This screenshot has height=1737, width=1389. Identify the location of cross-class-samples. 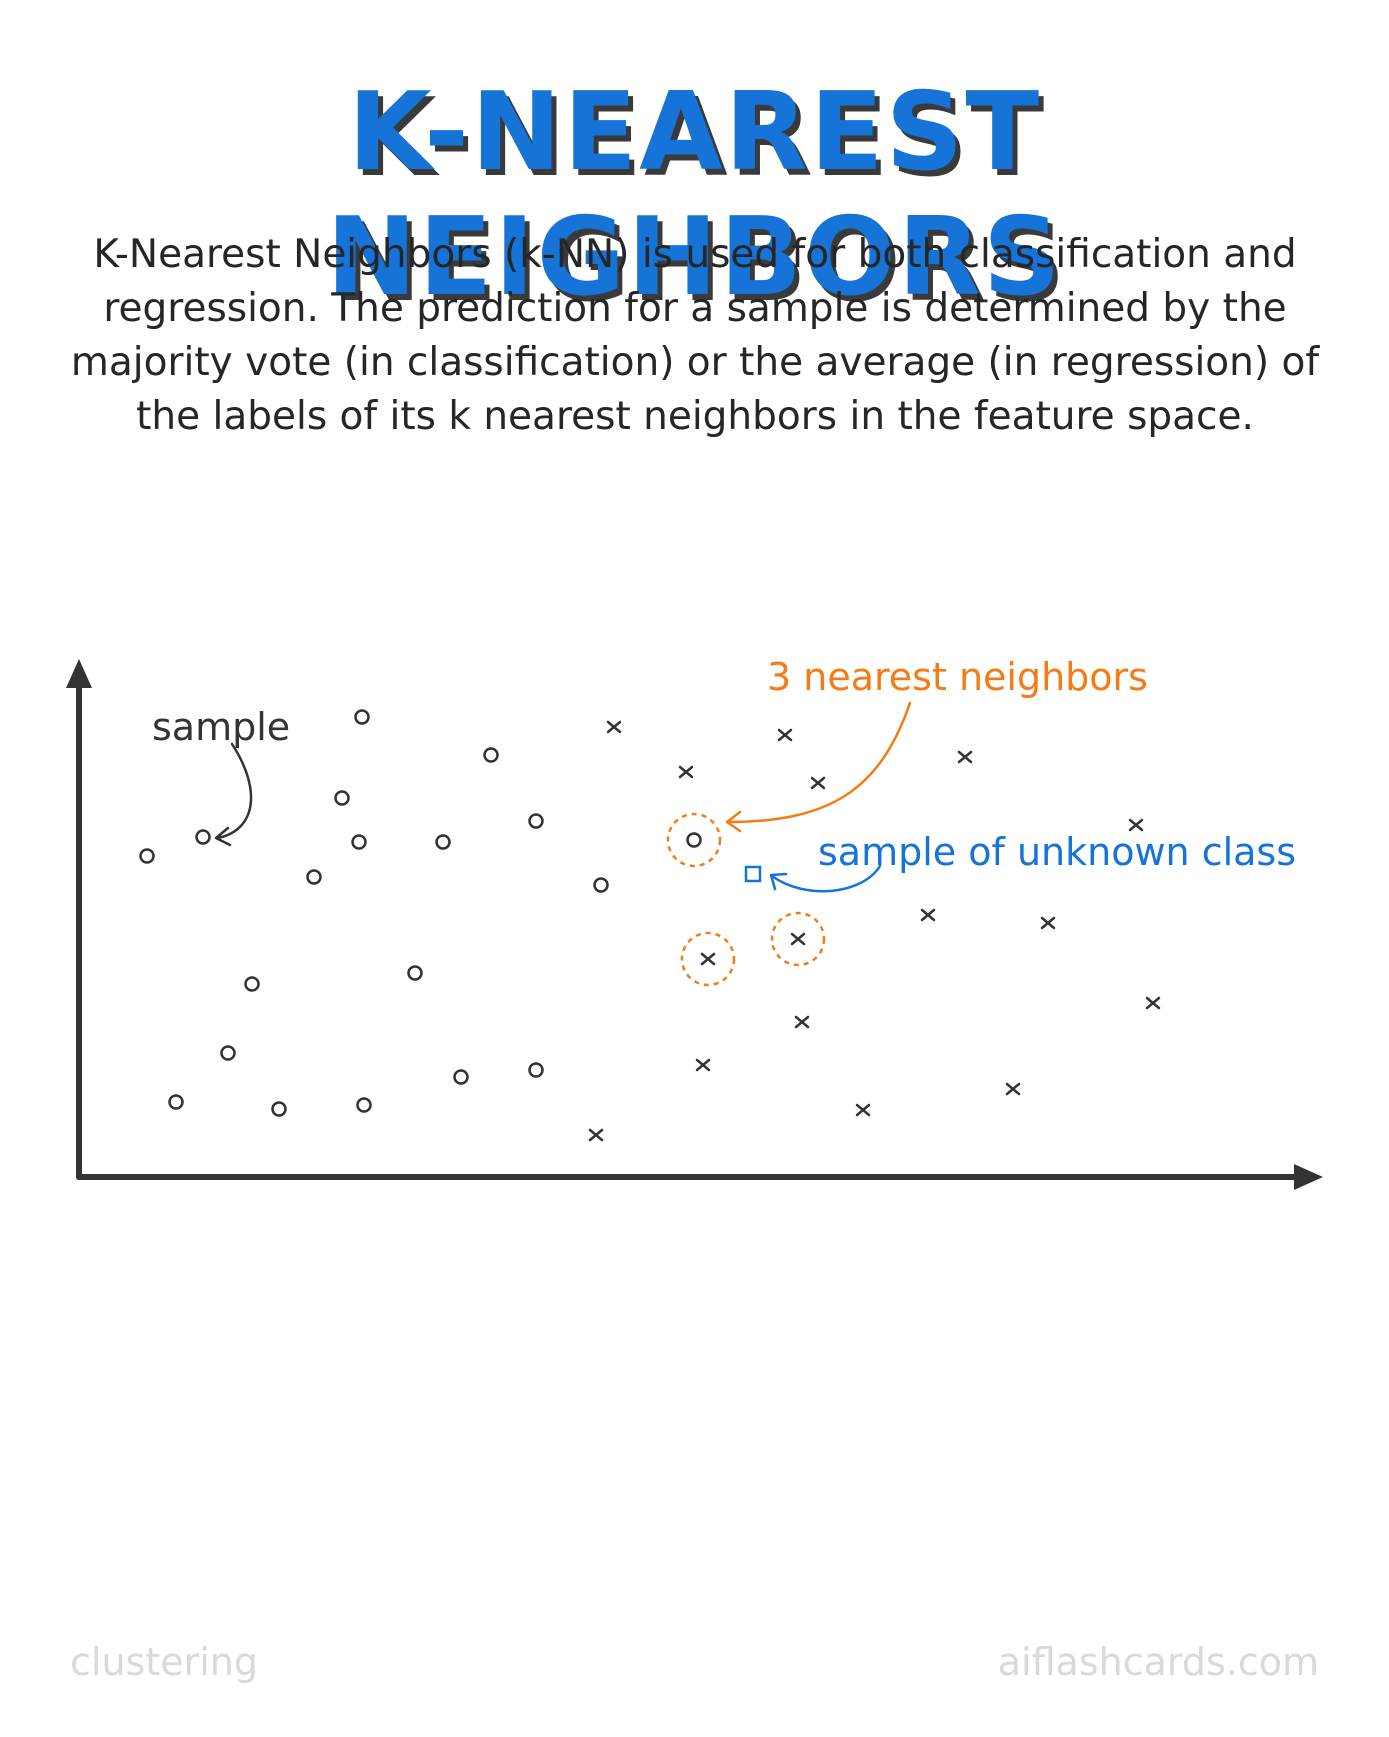
(874, 931).